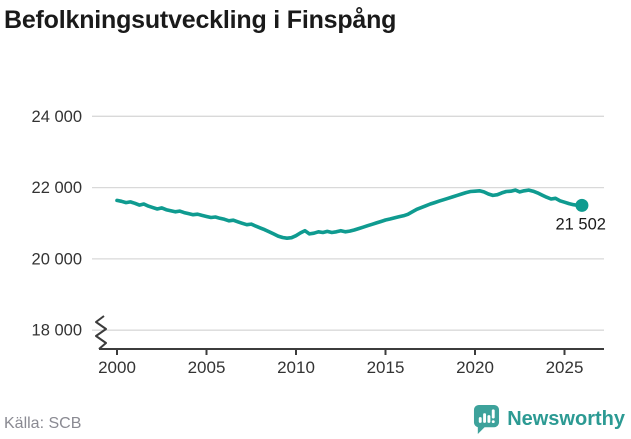  What do you see at coordinates (565, 367) in the screenshot?
I see `x-tick-label: 2025` at bounding box center [565, 367].